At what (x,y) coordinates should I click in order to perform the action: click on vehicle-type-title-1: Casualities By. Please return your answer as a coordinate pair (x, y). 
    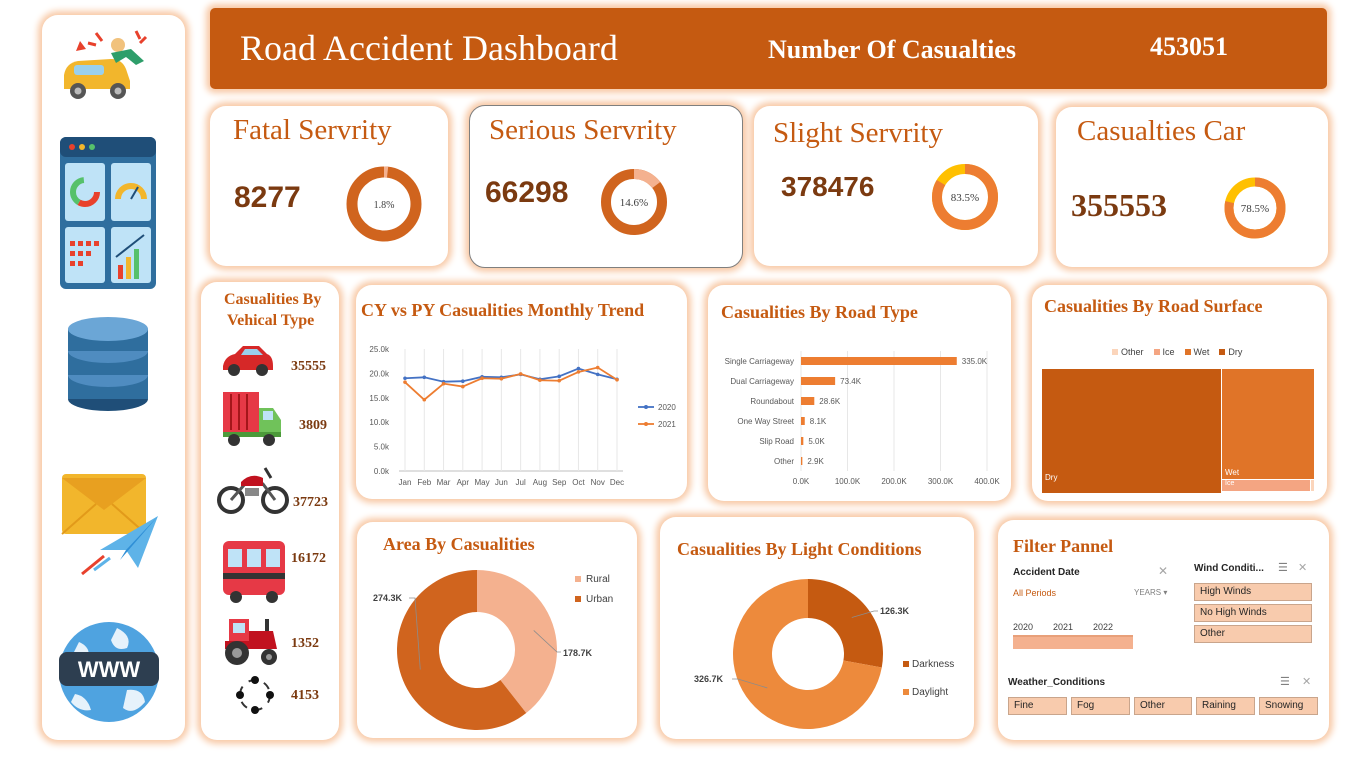
    Looking at the image, I should click on (273, 299).